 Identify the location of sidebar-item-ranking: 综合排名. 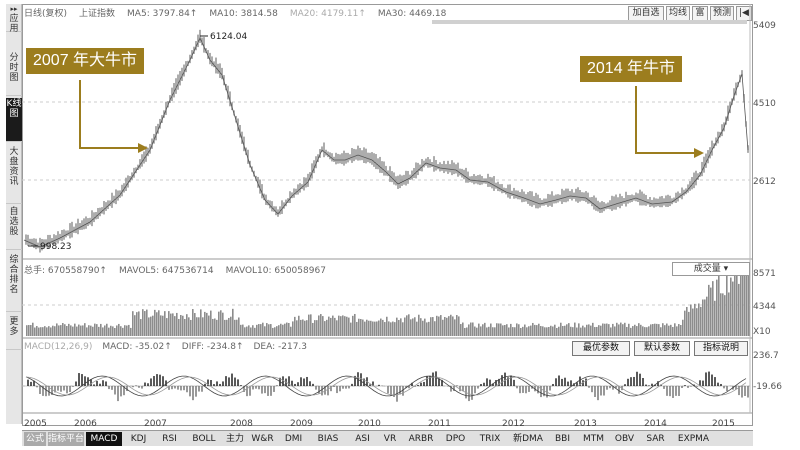
(14, 283).